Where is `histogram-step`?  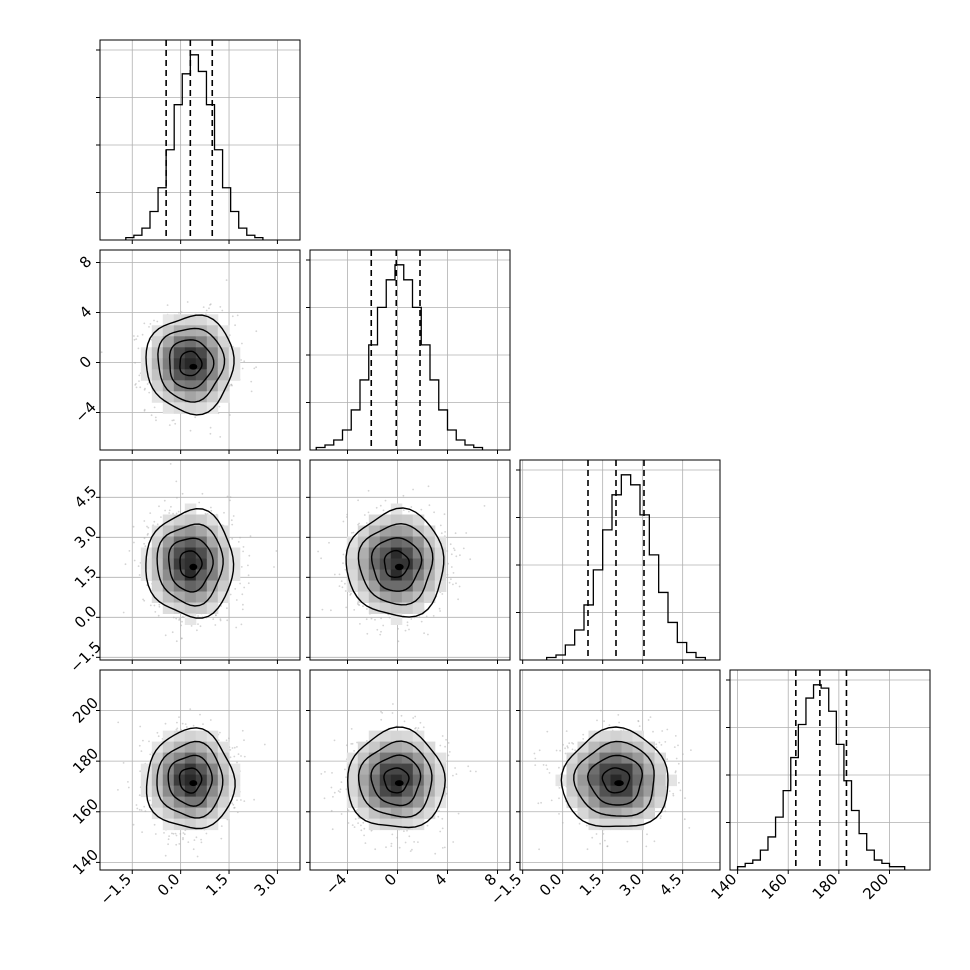
histogram-step is located at coordinates (399, 357).